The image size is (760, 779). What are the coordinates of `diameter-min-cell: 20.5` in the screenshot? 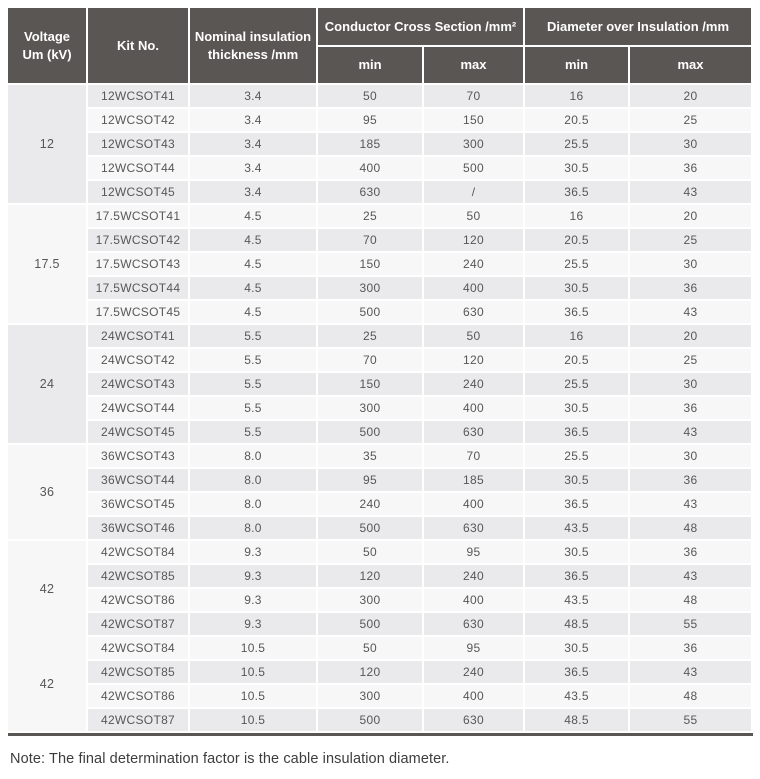 It's located at (578, 241).